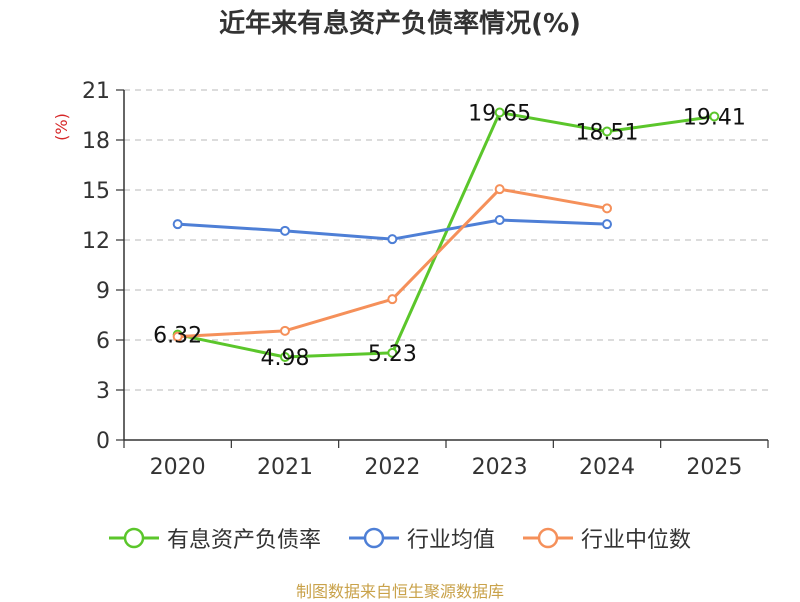  I want to click on y-tick-label: 3, so click(103, 391).